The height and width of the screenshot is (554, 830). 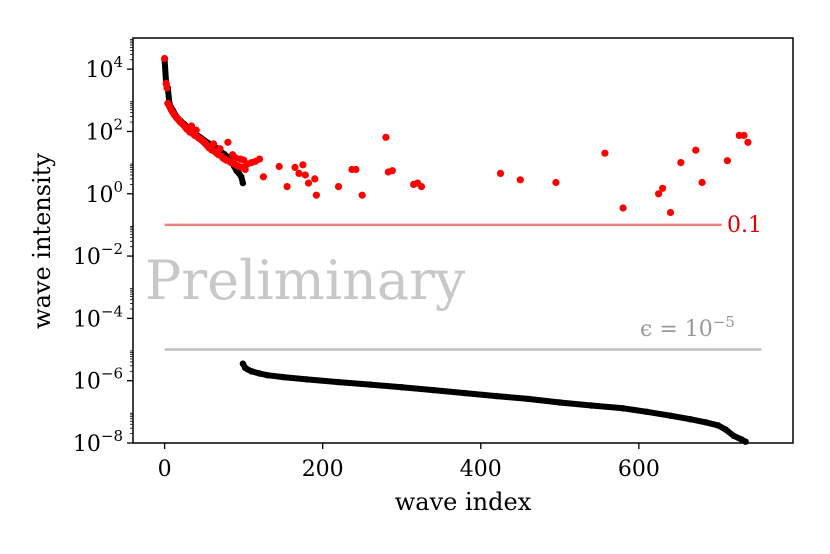 I want to click on x-tick-label-0: 0, so click(x=165, y=469).